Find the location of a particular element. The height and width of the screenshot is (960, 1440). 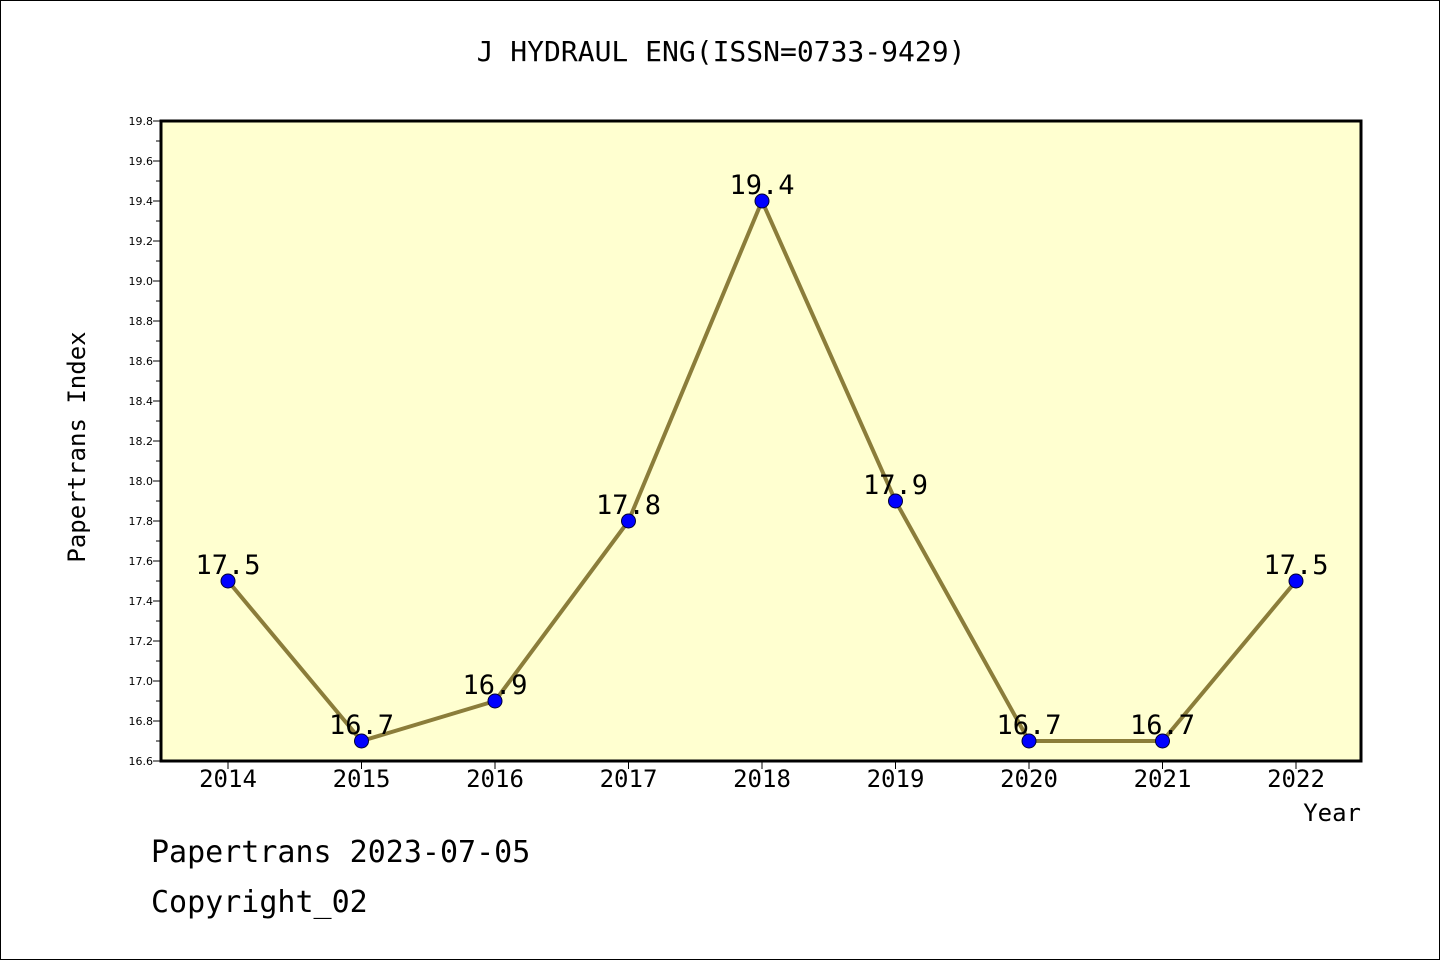

y-tick-label: 17.2 is located at coordinates (141, 641).